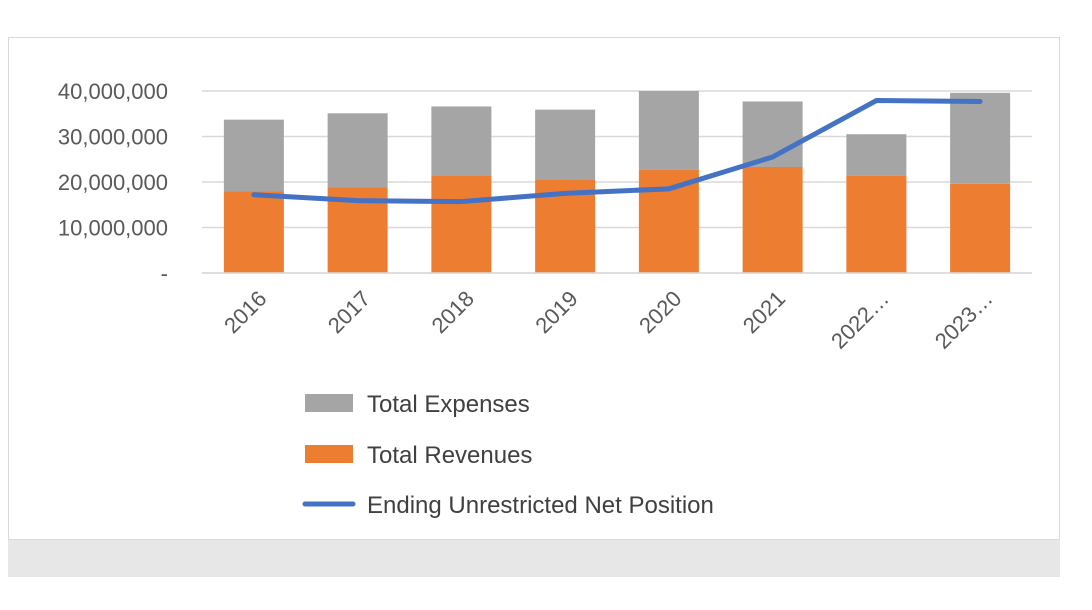  Describe the element at coordinates (113, 137) in the screenshot. I see `y-tick-label: 30,000,000` at that location.